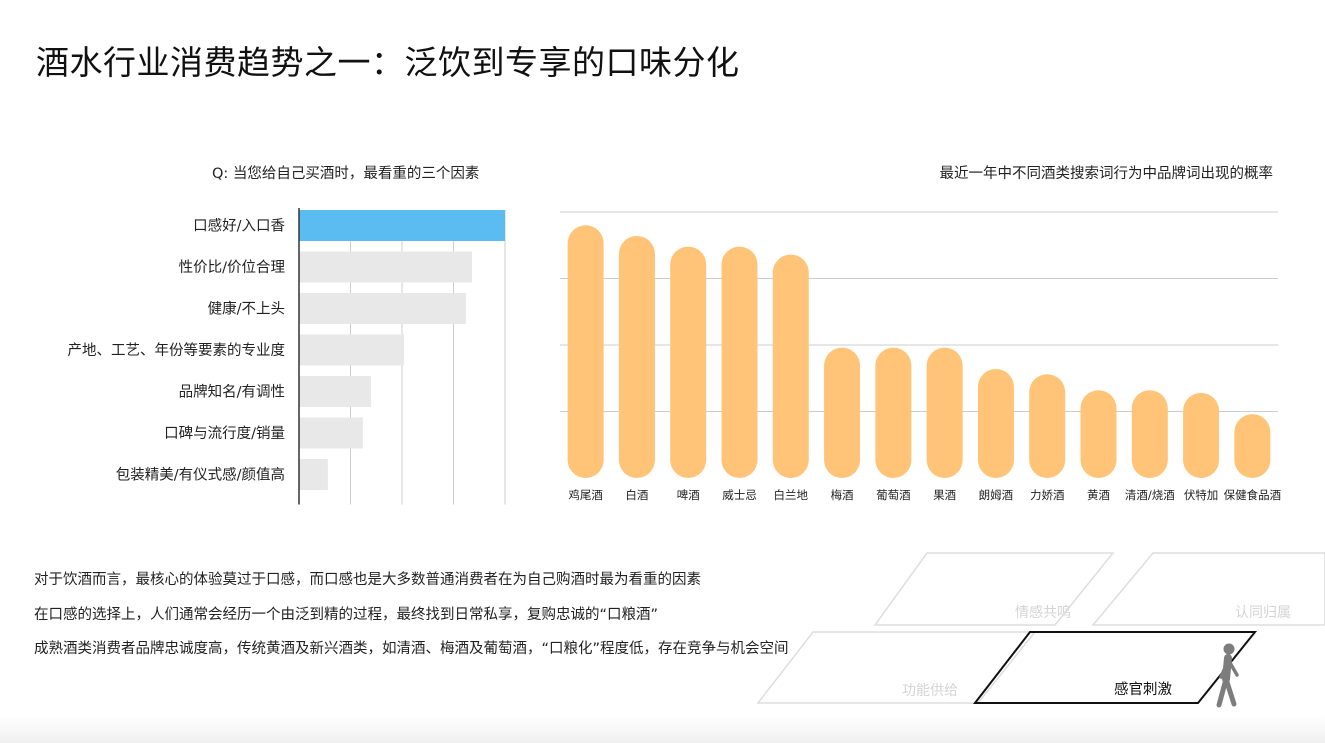  Describe the element at coordinates (1098, 495) in the screenshot. I see `category-label: 黄酒` at that location.